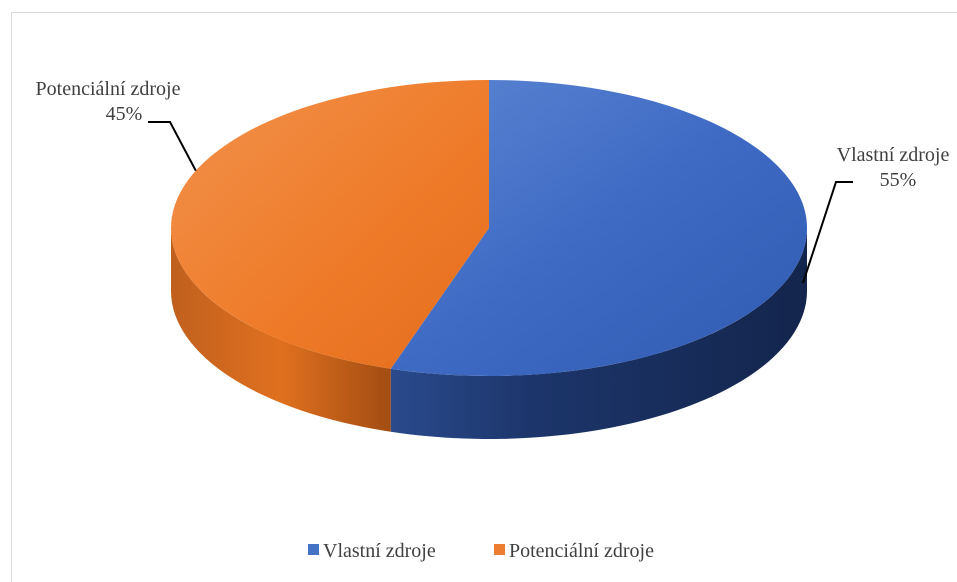 The width and height of the screenshot is (957, 582). I want to click on legend-item-vlastni-zdroje: Vlastní zdroje, so click(372, 551).